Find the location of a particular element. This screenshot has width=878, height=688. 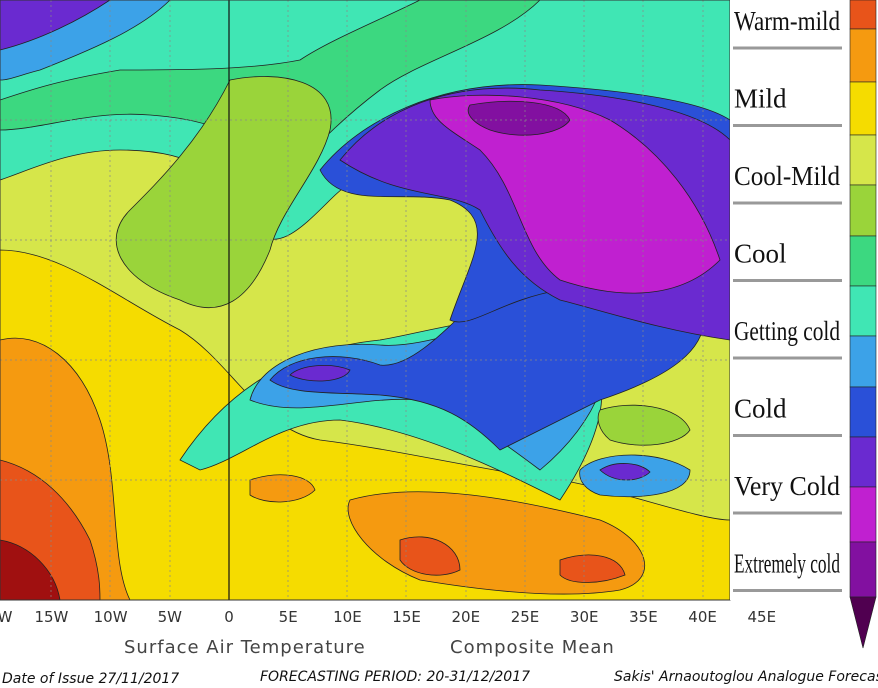

longitude-label: 5W is located at coordinates (170, 617).